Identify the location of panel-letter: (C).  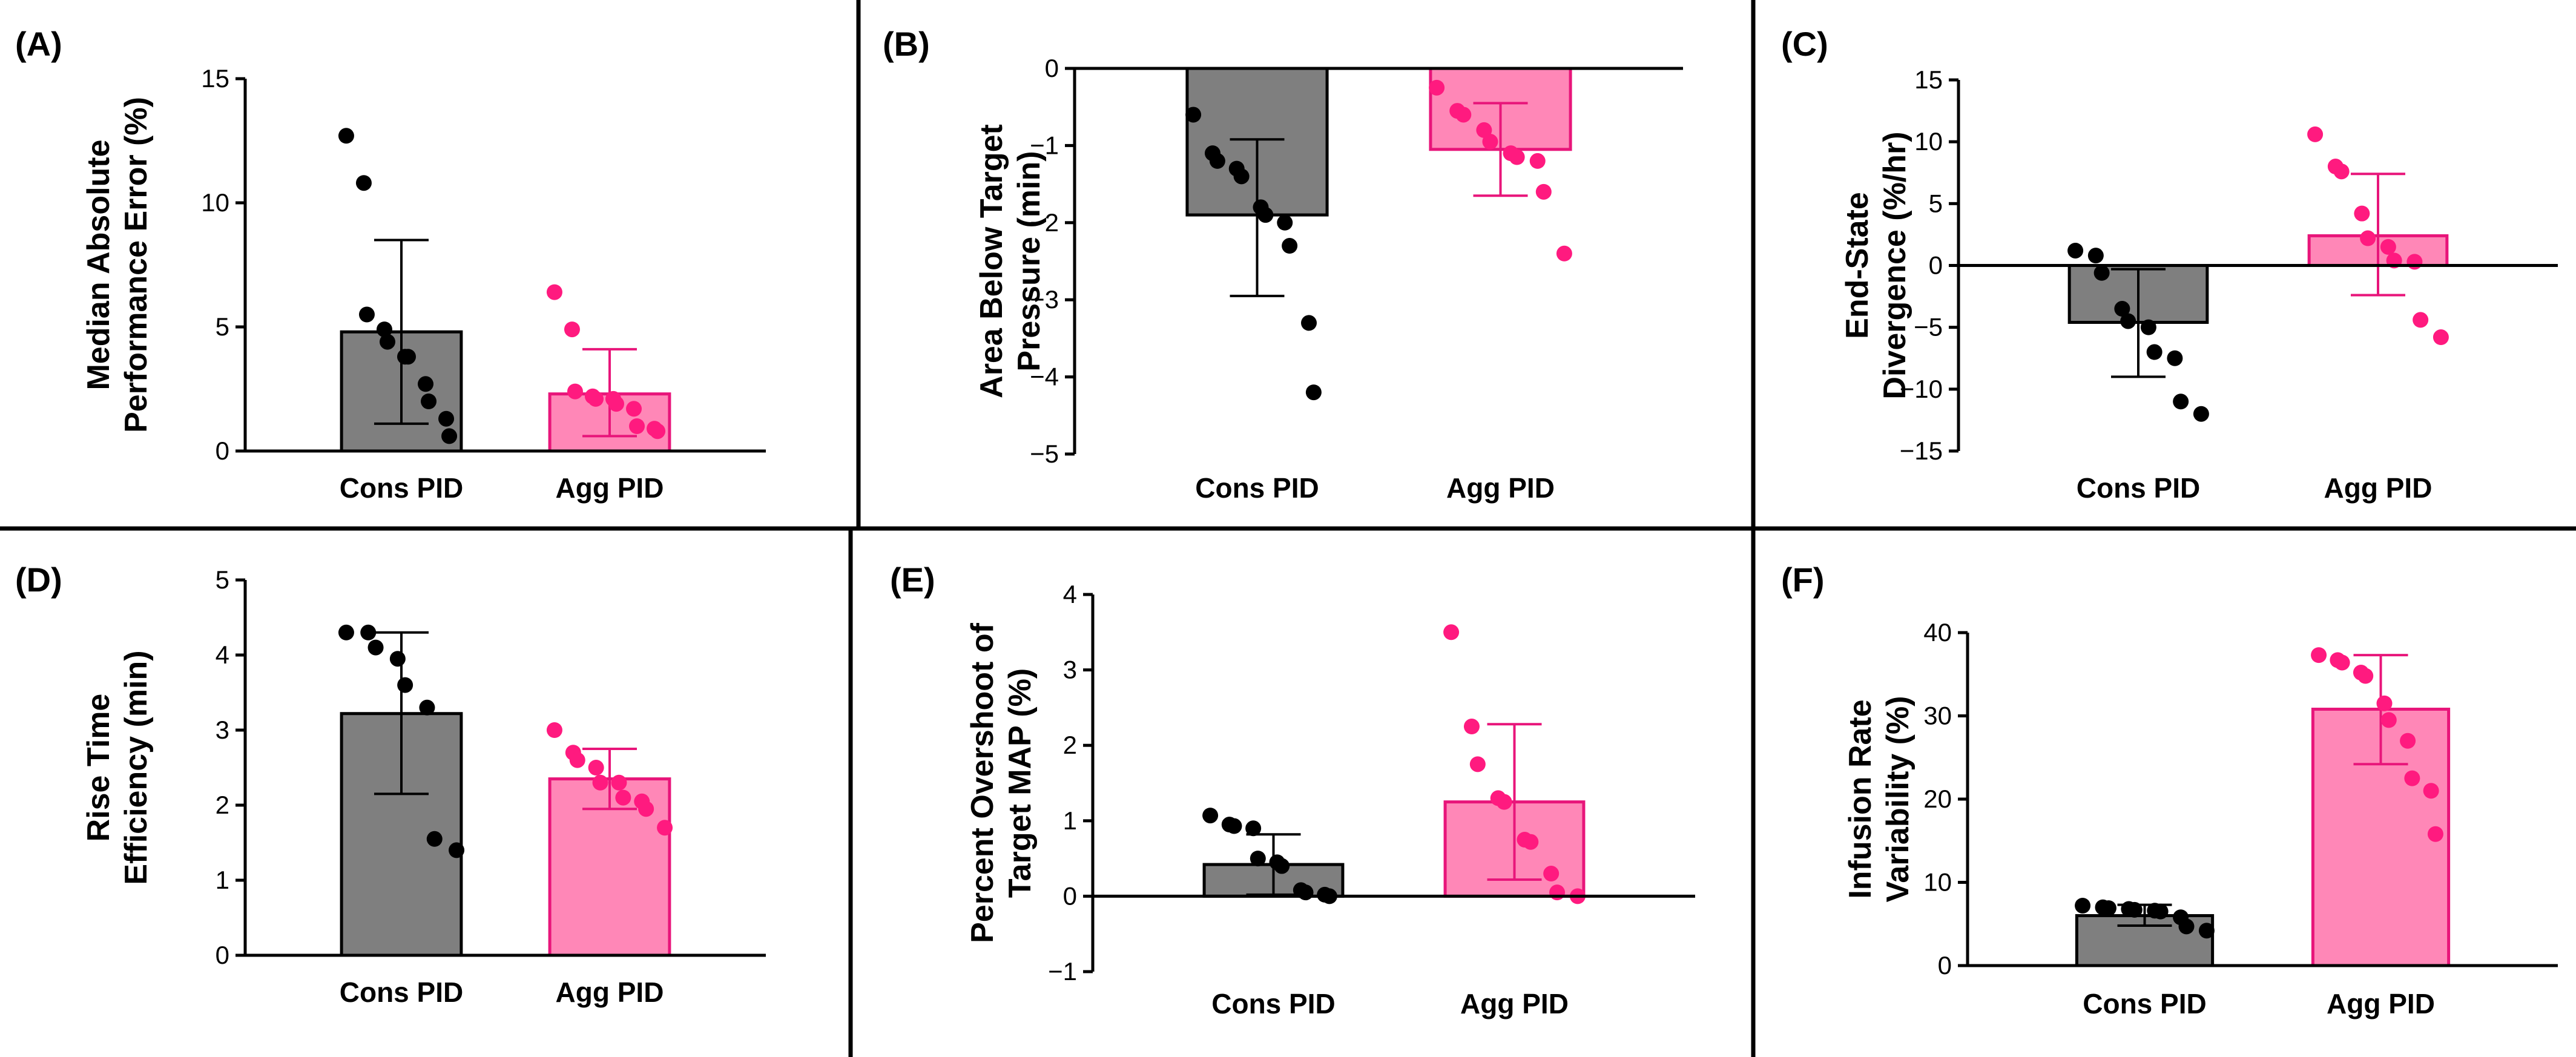
(1804, 44).